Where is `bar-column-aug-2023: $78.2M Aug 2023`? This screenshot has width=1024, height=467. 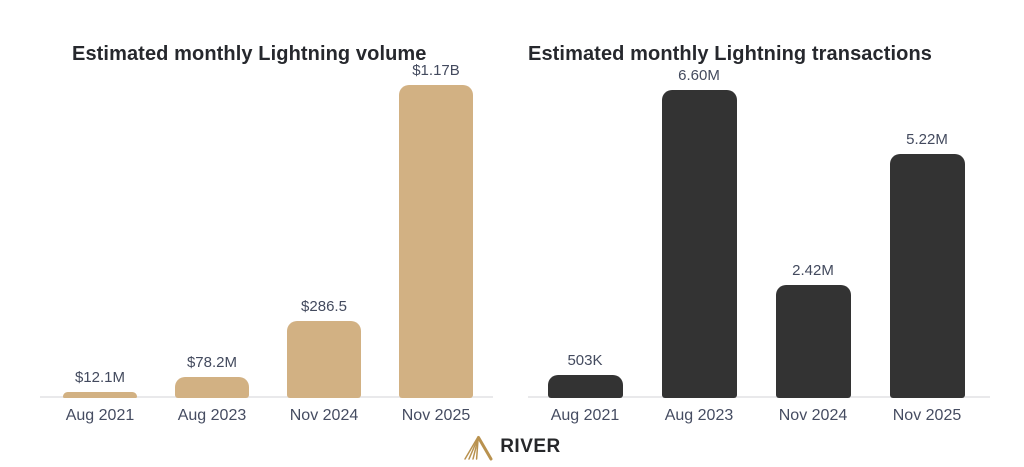
bar-column-aug-2023: $78.2M Aug 2023 is located at coordinates (212, 245).